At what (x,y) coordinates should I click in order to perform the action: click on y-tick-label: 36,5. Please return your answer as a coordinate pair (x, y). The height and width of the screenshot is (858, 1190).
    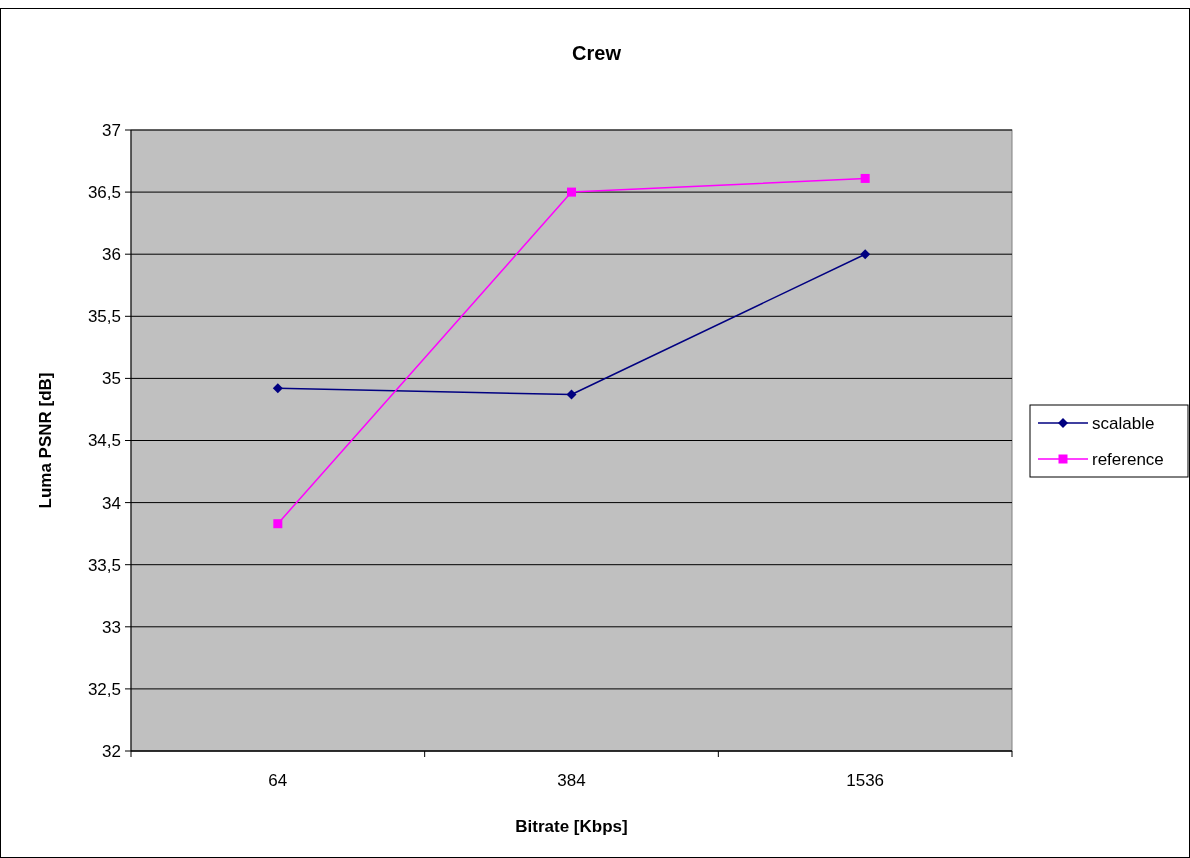
    Looking at the image, I should click on (104, 193).